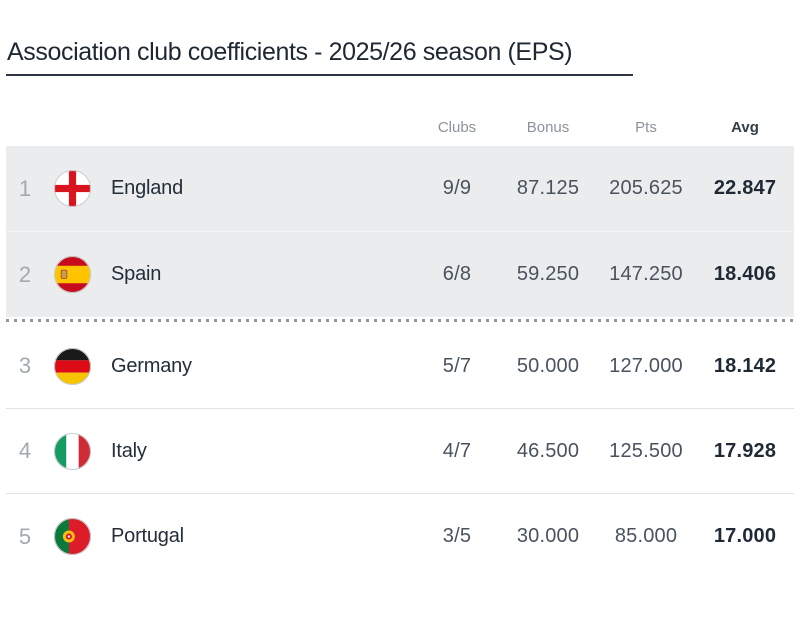 The height and width of the screenshot is (638, 800). What do you see at coordinates (25, 536) in the screenshot?
I see `rank-cell: 5` at bounding box center [25, 536].